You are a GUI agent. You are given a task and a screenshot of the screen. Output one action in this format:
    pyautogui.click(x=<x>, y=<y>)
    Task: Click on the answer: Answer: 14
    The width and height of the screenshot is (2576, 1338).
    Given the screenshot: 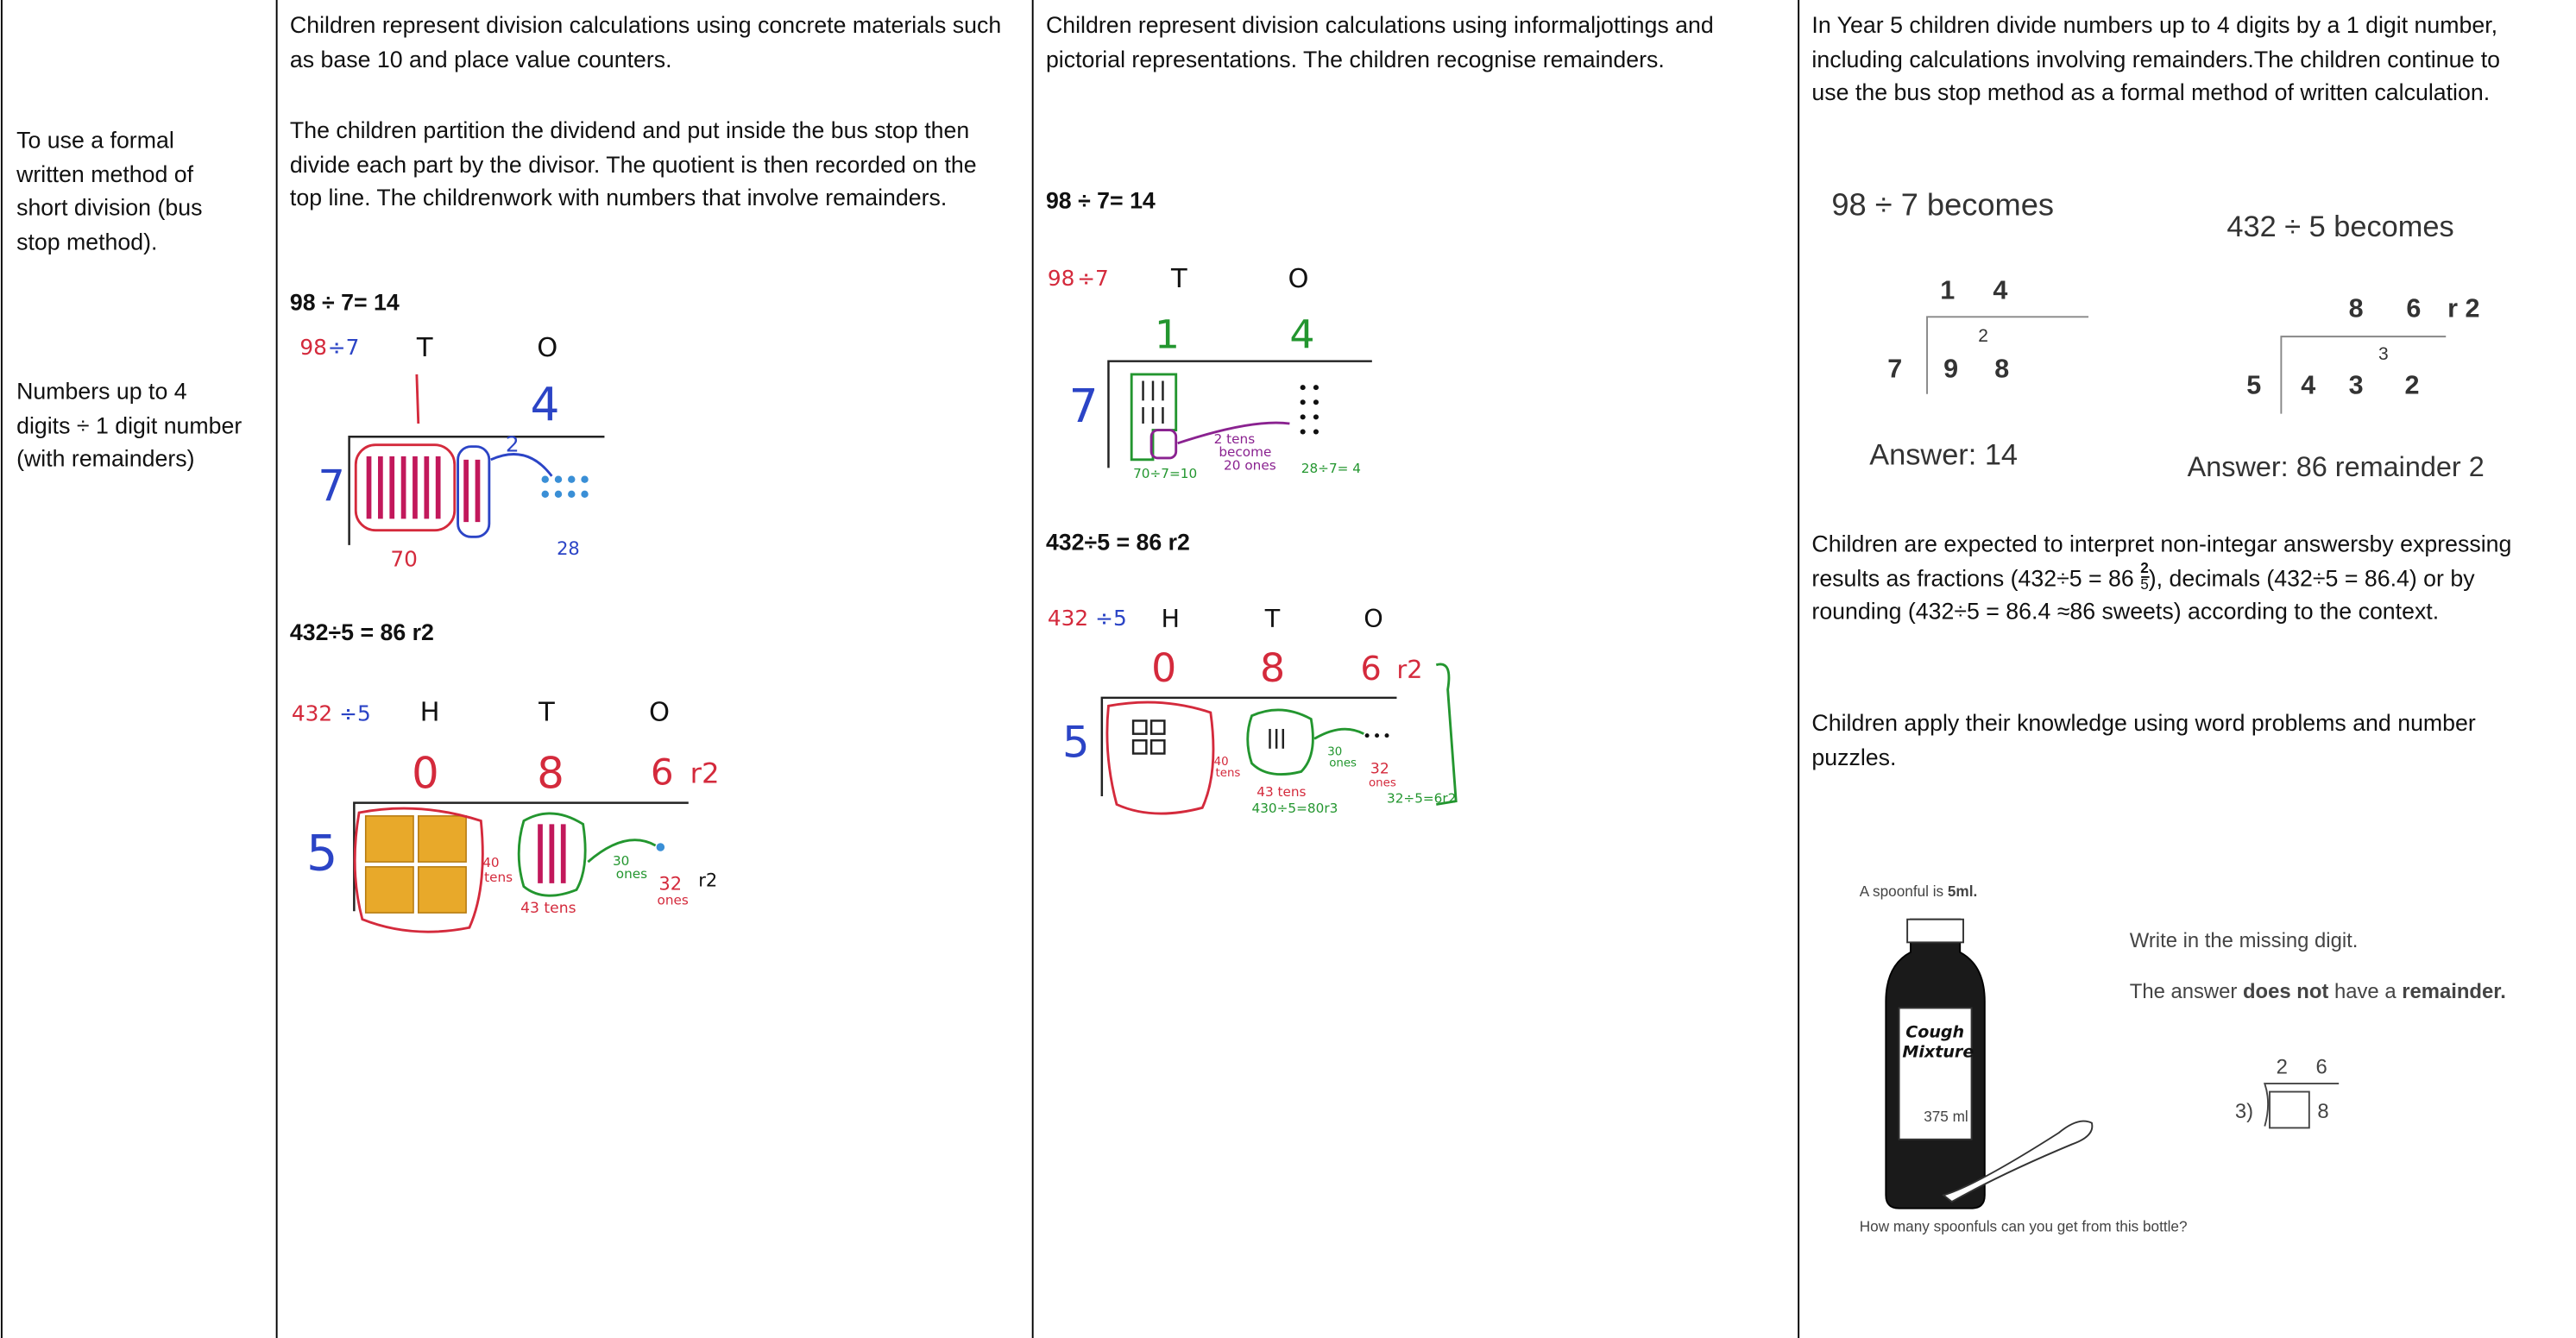 What is the action you would take?
    pyautogui.click(x=1943, y=455)
    